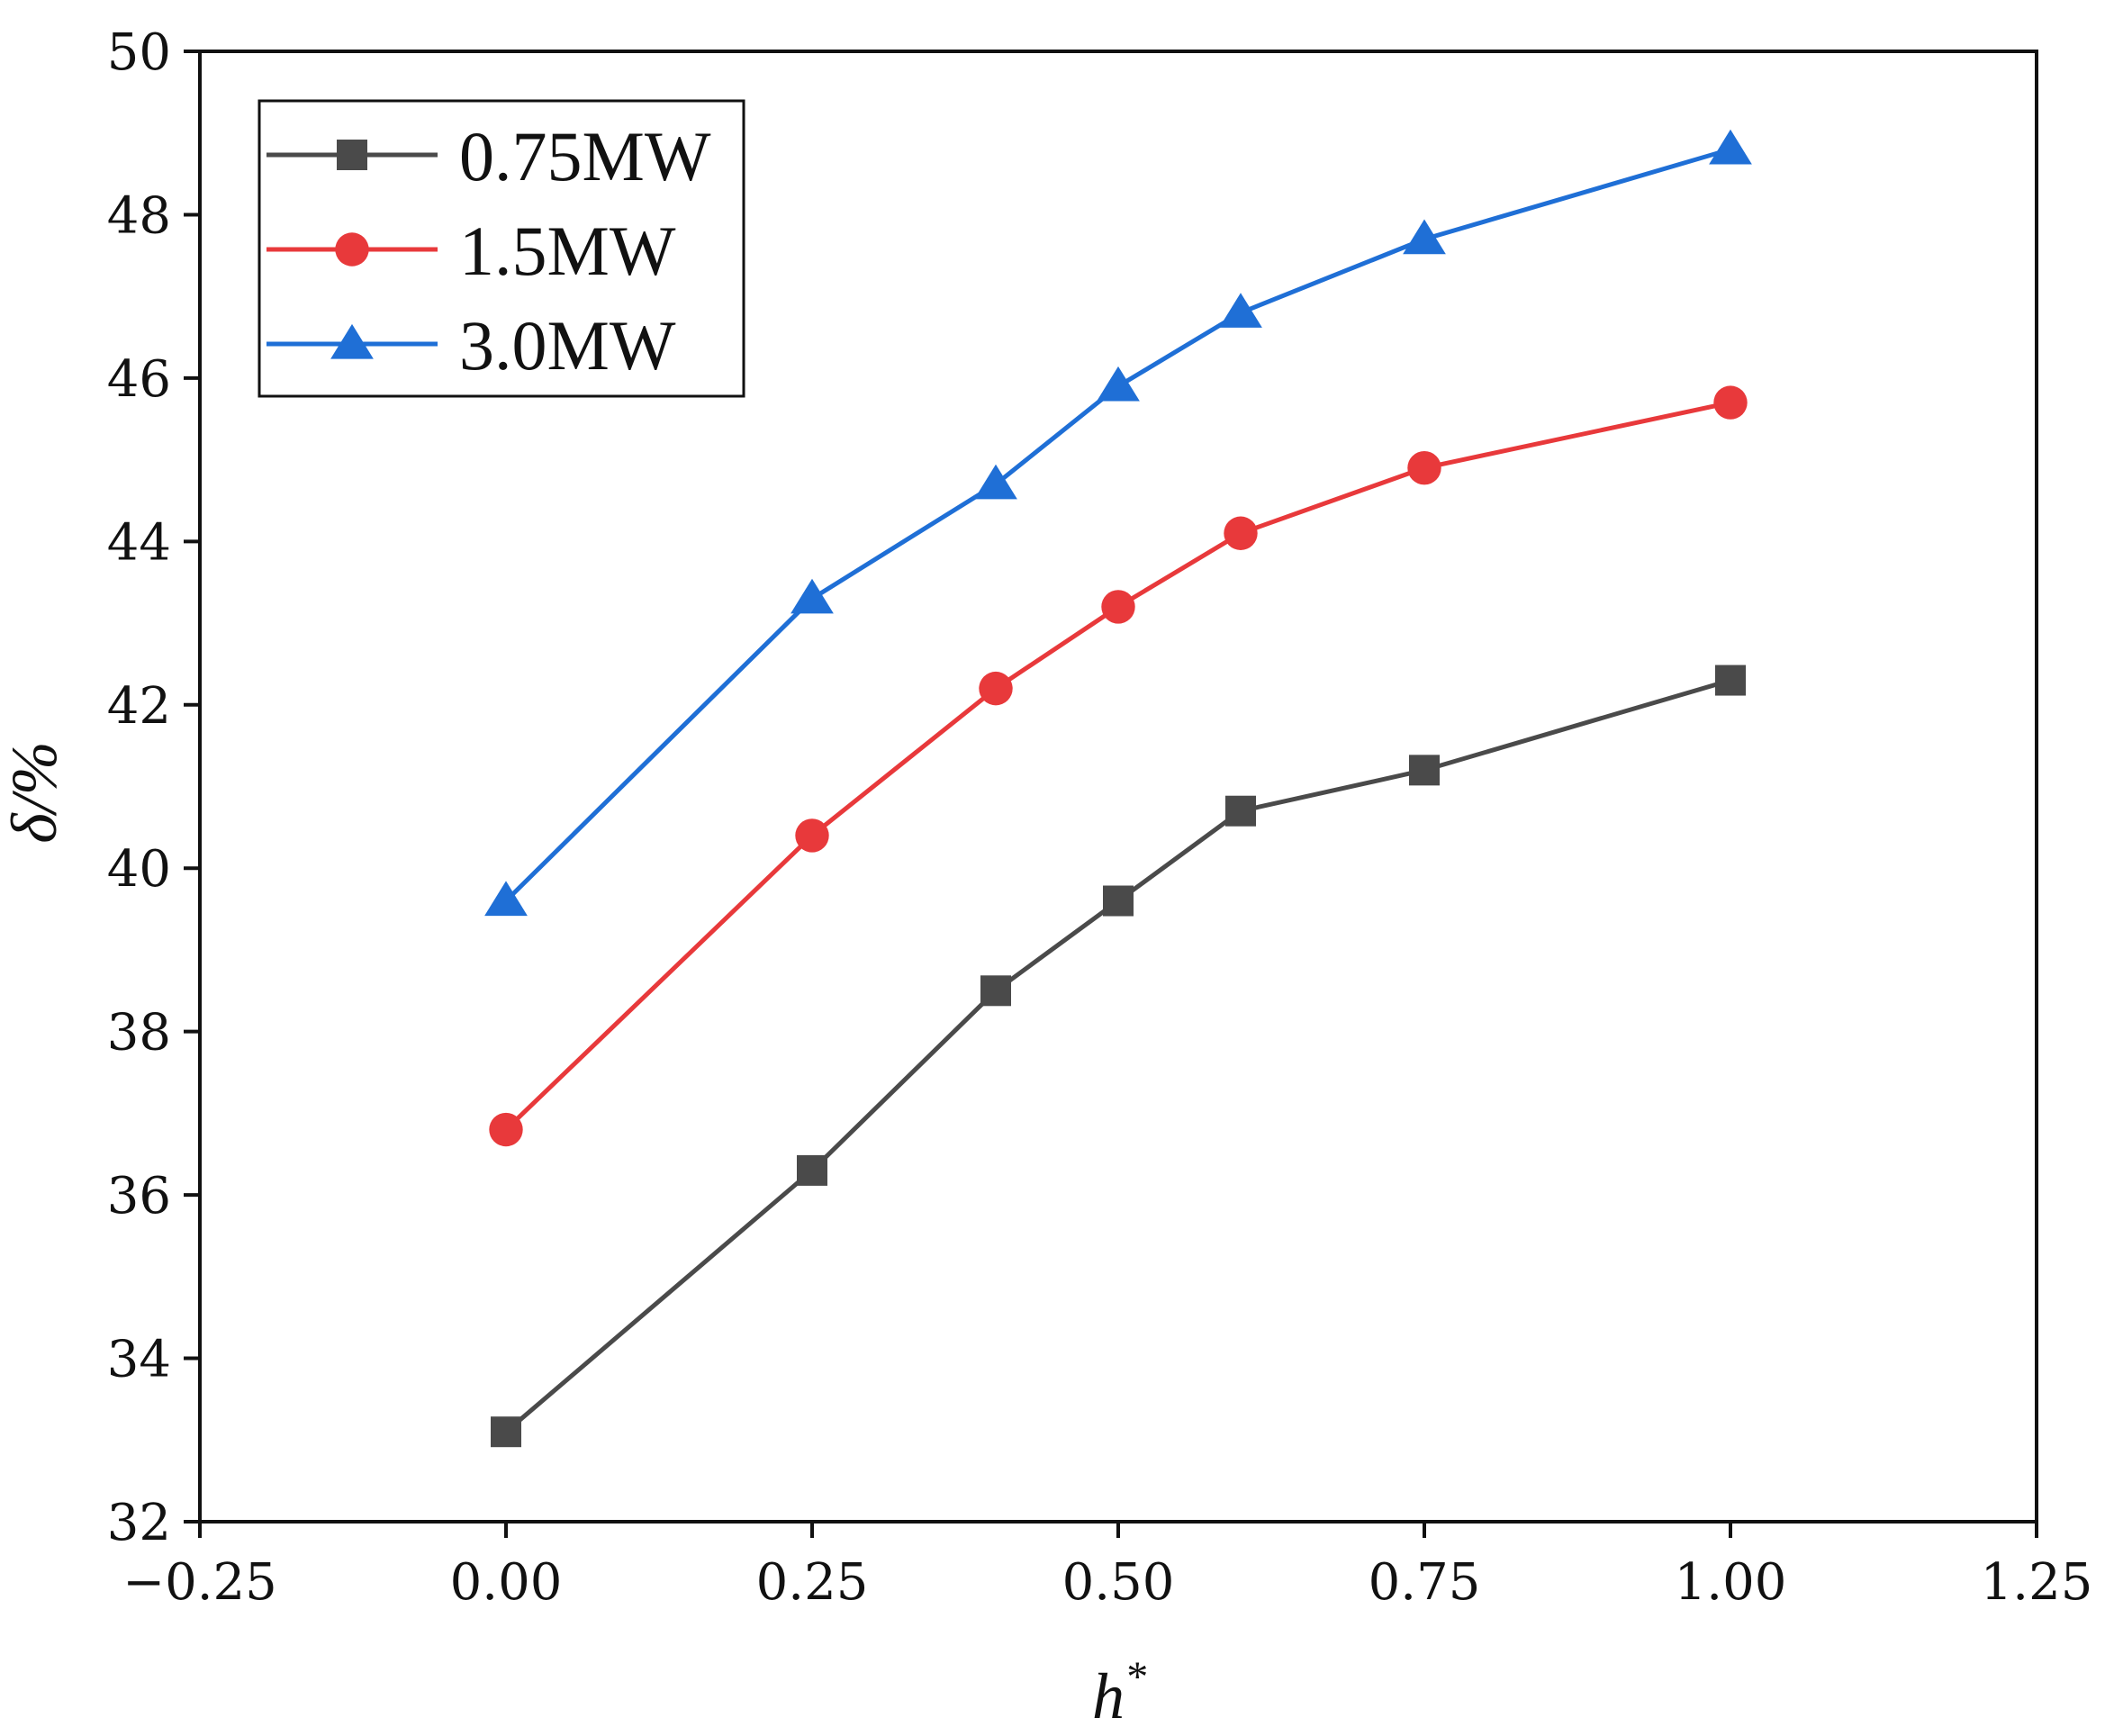 This screenshot has height=1736, width=2114. I want to click on x-tick-label: 1.25, so click(2037, 1582).